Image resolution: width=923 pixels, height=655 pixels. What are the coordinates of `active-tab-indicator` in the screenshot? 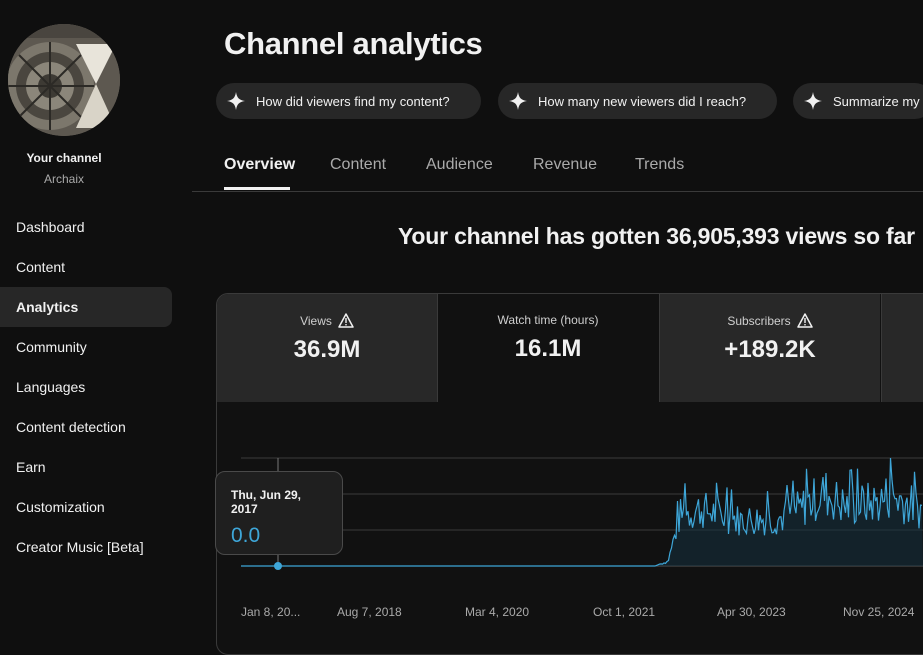 It's located at (257, 188).